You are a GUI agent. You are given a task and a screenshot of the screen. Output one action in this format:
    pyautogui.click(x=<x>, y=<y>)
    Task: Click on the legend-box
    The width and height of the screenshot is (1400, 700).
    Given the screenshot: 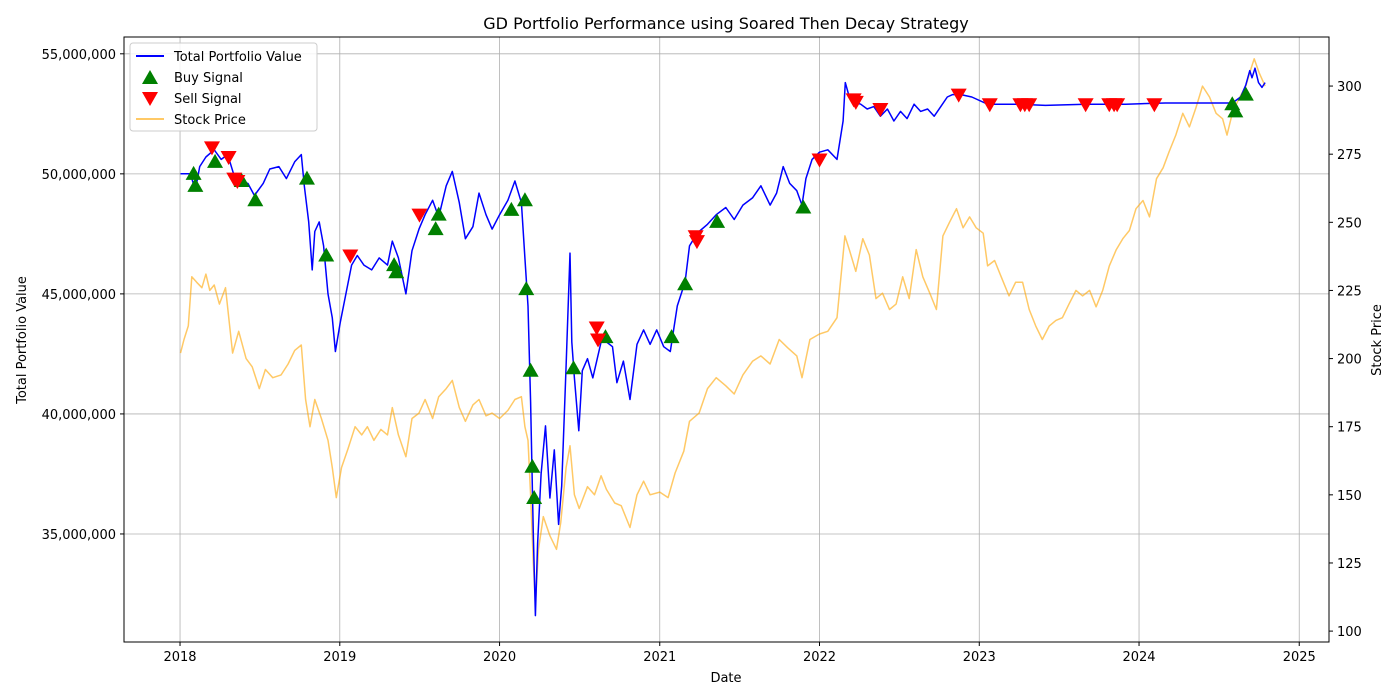 What is the action you would take?
    pyautogui.click(x=223, y=87)
    